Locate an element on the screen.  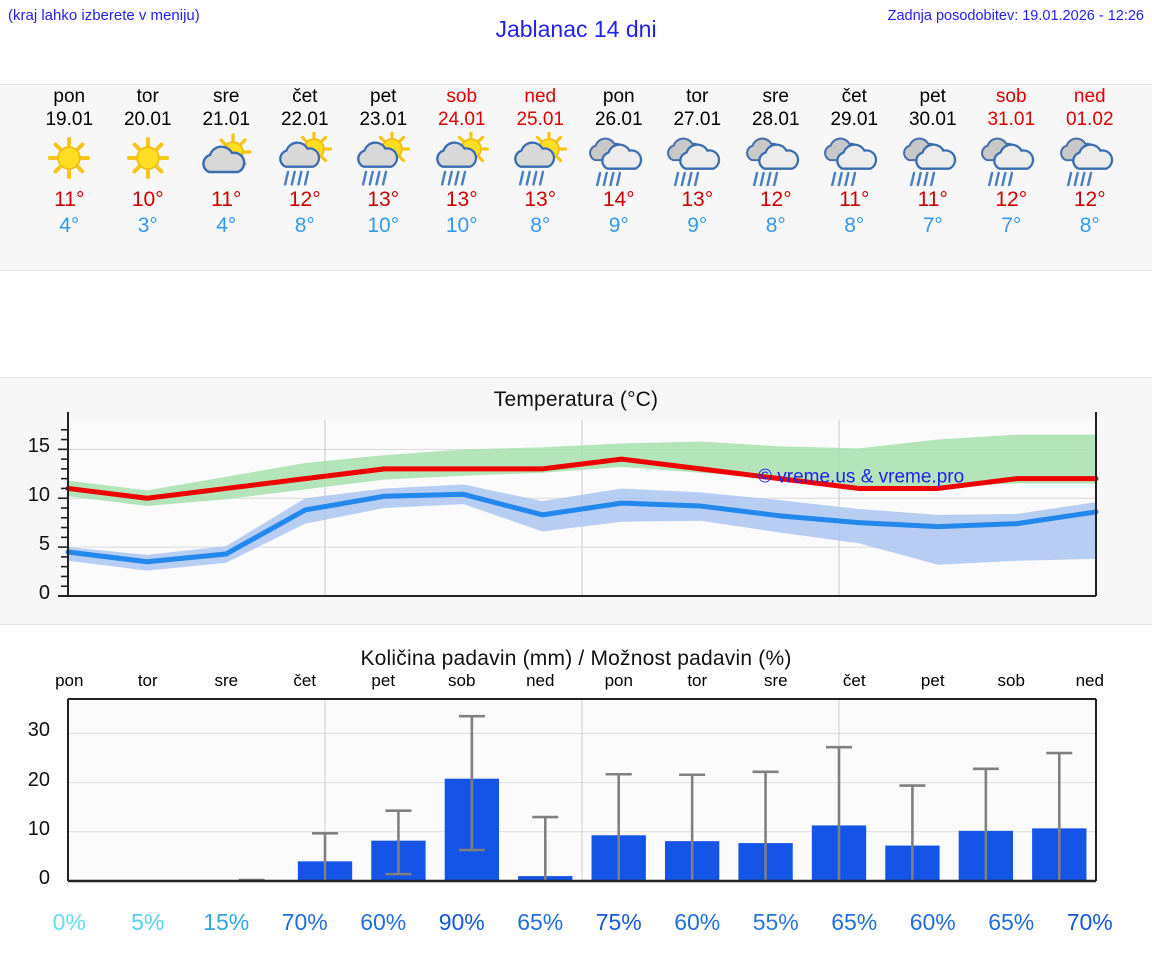
forecast-day-column: sre 28.01 12° 8° is located at coordinates (776, 162).